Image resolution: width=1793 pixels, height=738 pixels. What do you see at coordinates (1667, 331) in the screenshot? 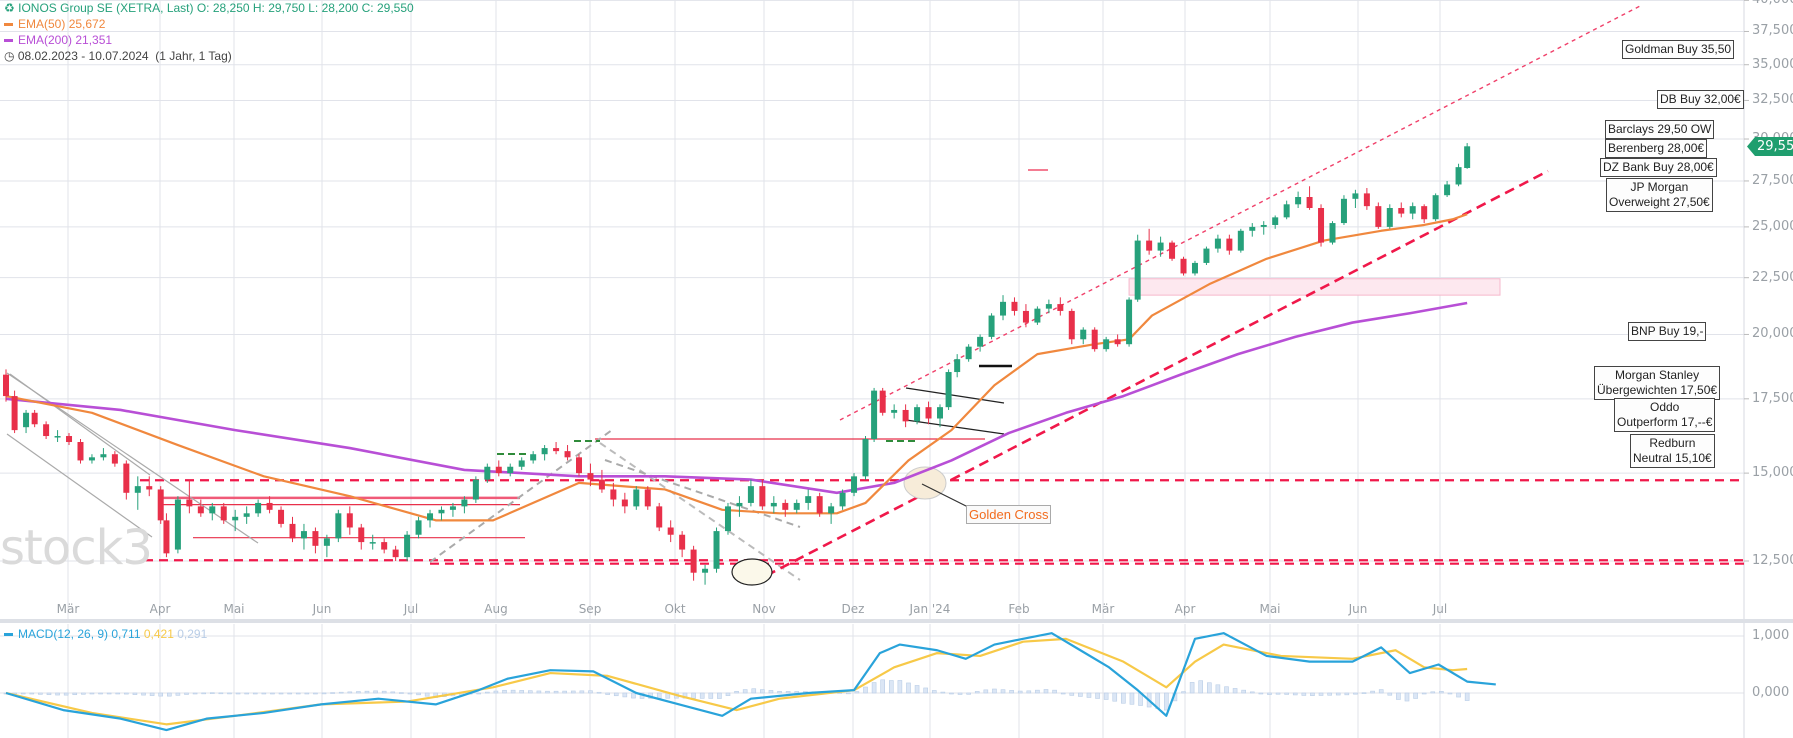
I see `analyst-note: BNP Buy 19,-` at bounding box center [1667, 331].